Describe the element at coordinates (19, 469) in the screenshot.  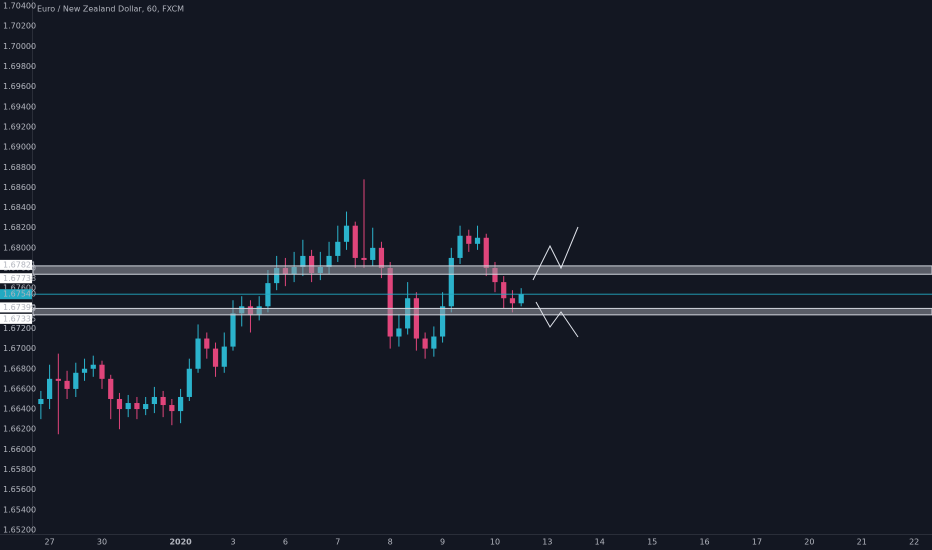
I see `y-tick-label: 1.65800` at that location.